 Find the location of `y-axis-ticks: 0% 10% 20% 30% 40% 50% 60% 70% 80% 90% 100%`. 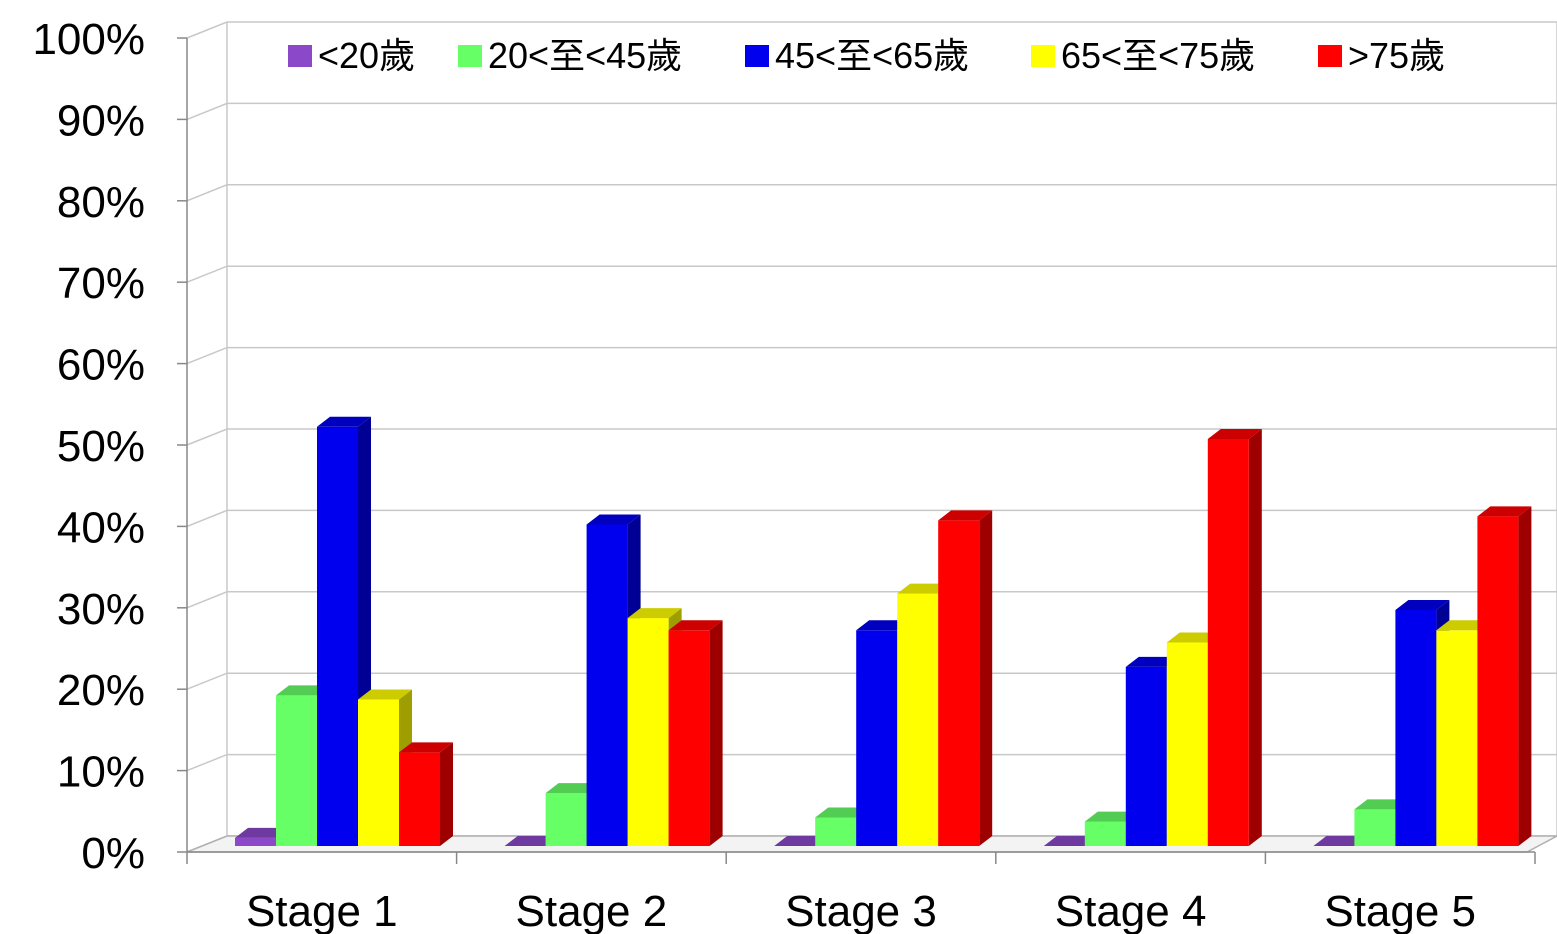

y-axis-ticks: 0% 10% 20% 30% 40% 50% 60% 70% 80% 90% 100% is located at coordinates (88, 446).